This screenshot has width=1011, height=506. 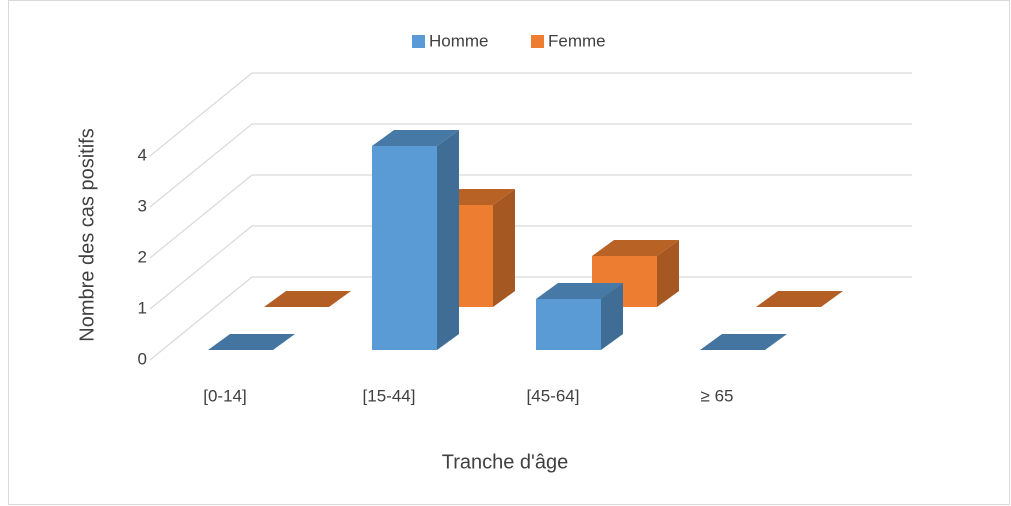 What do you see at coordinates (142, 256) in the screenshot?
I see `y-tick-label: 2` at bounding box center [142, 256].